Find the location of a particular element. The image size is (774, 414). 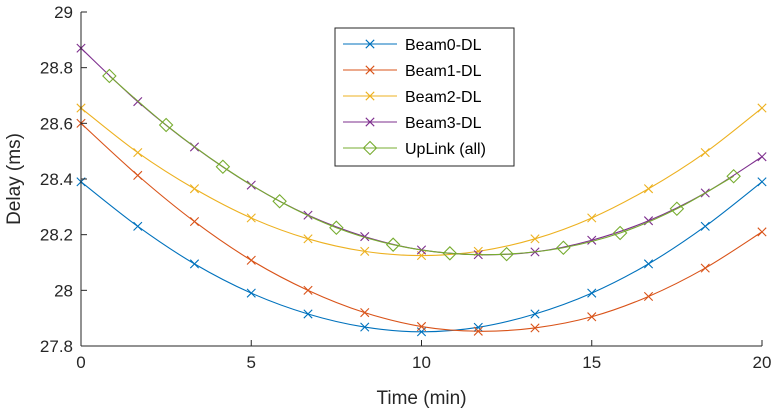

y-tick-label: 28.4 is located at coordinates (56, 179).